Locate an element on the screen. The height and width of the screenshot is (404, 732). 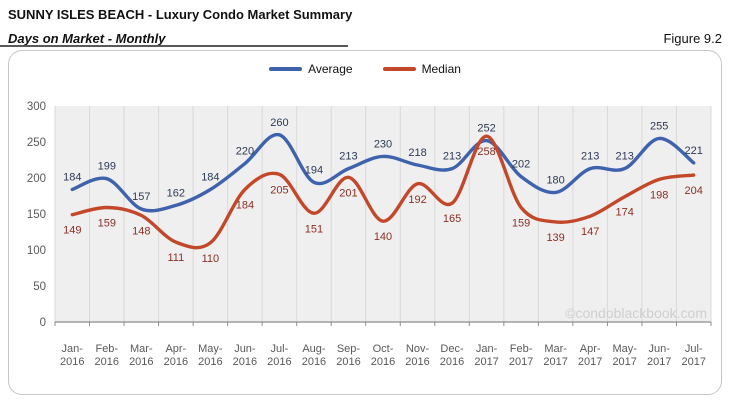
x-axis-month-label: Dec- is located at coordinates (452, 349).